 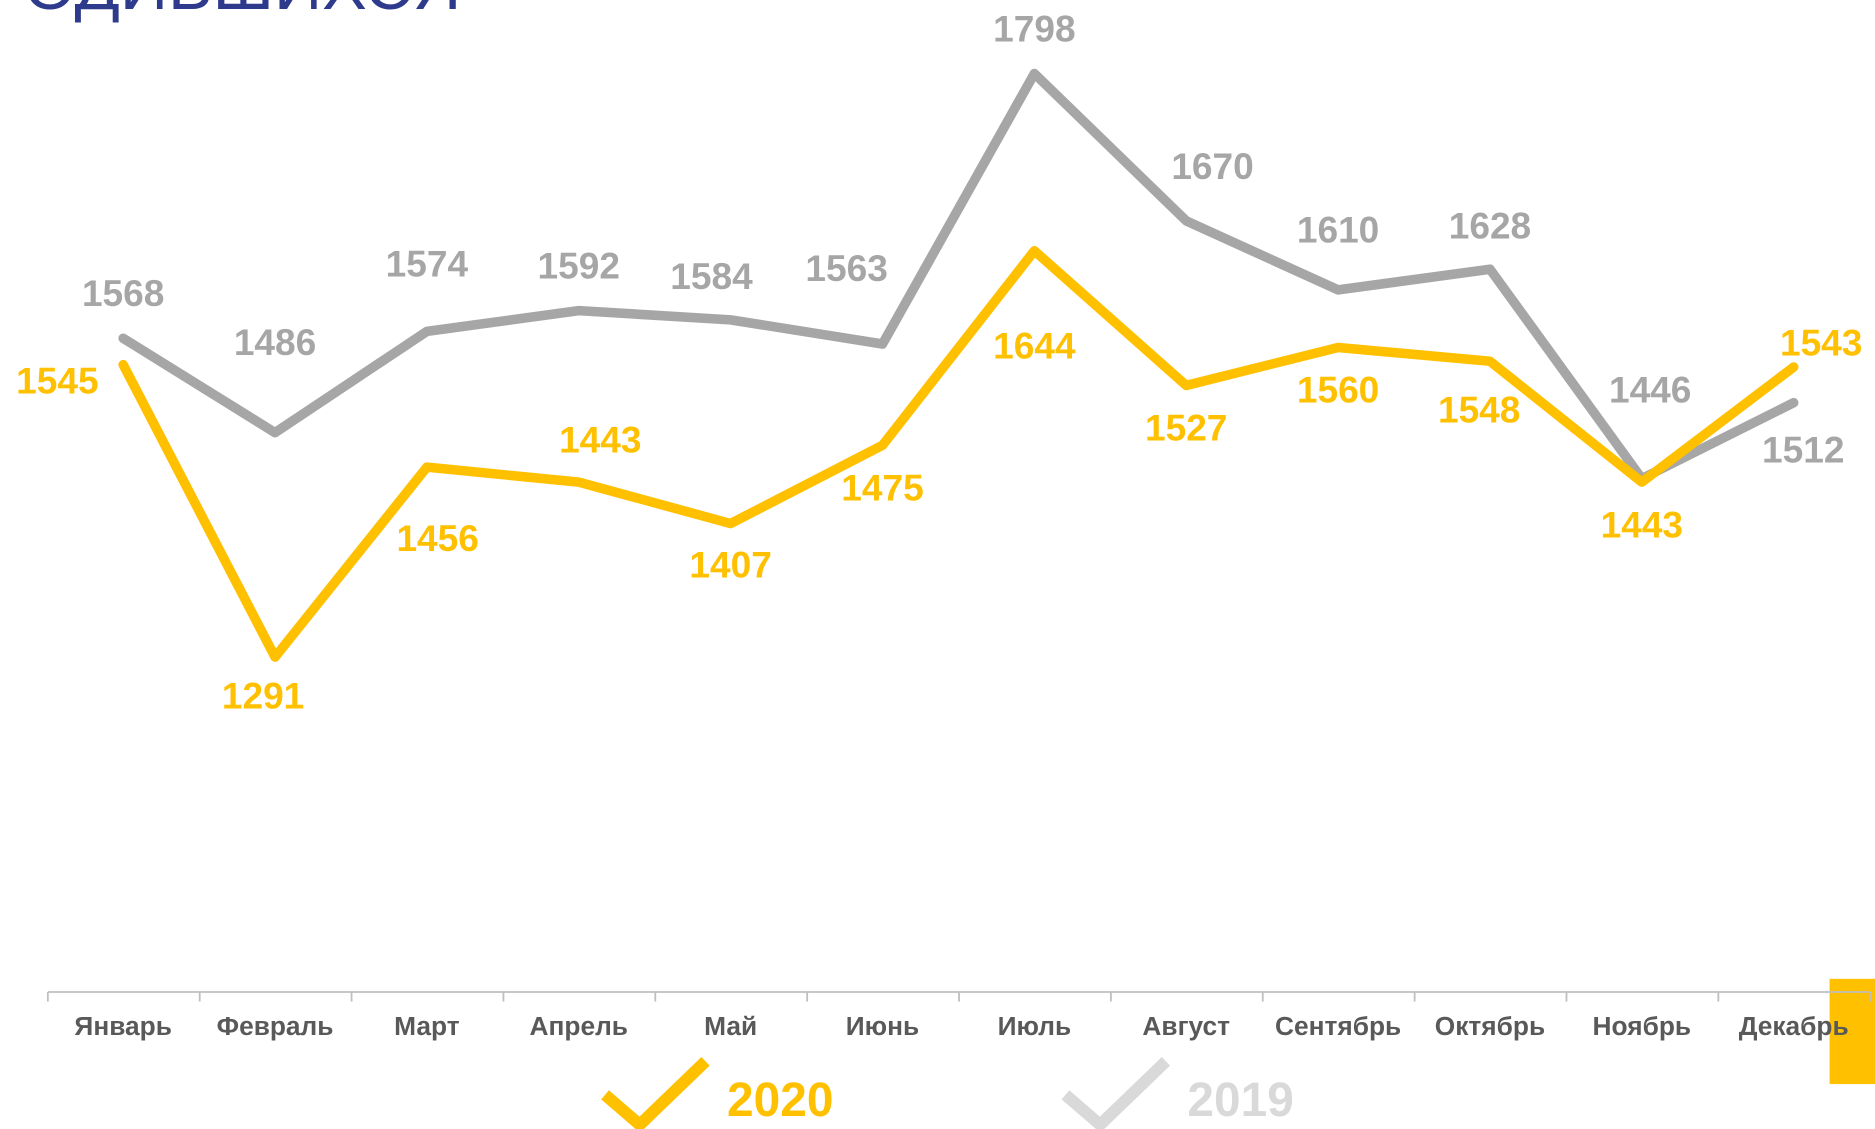 I want to click on x-tick-label: Май, so click(x=730, y=1026).